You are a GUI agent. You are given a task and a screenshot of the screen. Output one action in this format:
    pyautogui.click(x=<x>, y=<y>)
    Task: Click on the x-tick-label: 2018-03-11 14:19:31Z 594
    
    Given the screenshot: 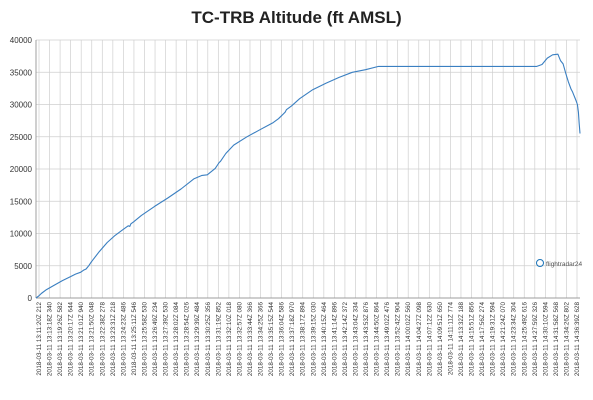 What is the action you would take?
    pyautogui.click(x=493, y=339)
    